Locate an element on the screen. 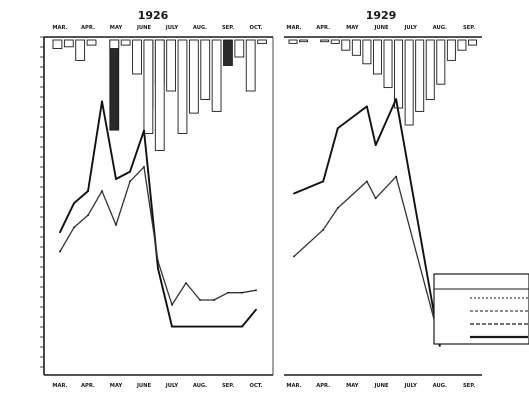 This screenshot has height=394, width=529. month-label-top: MAR. is located at coordinates (293, 28).